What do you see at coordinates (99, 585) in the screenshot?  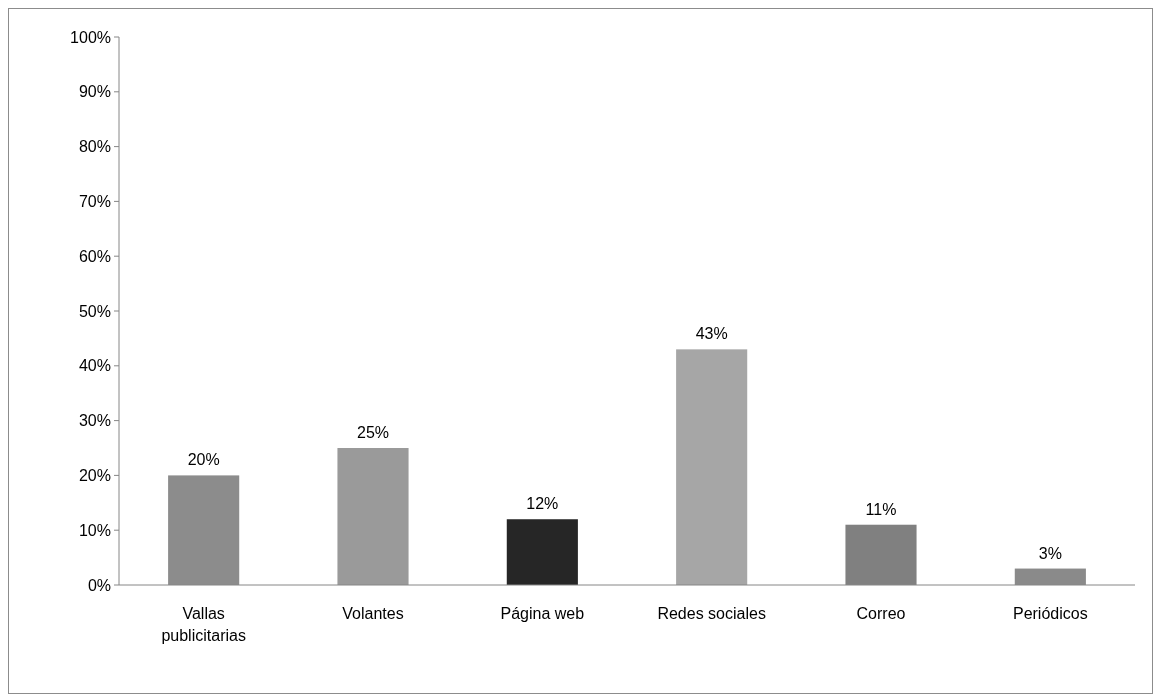 I see `y-tick-label: 0%` at bounding box center [99, 585].